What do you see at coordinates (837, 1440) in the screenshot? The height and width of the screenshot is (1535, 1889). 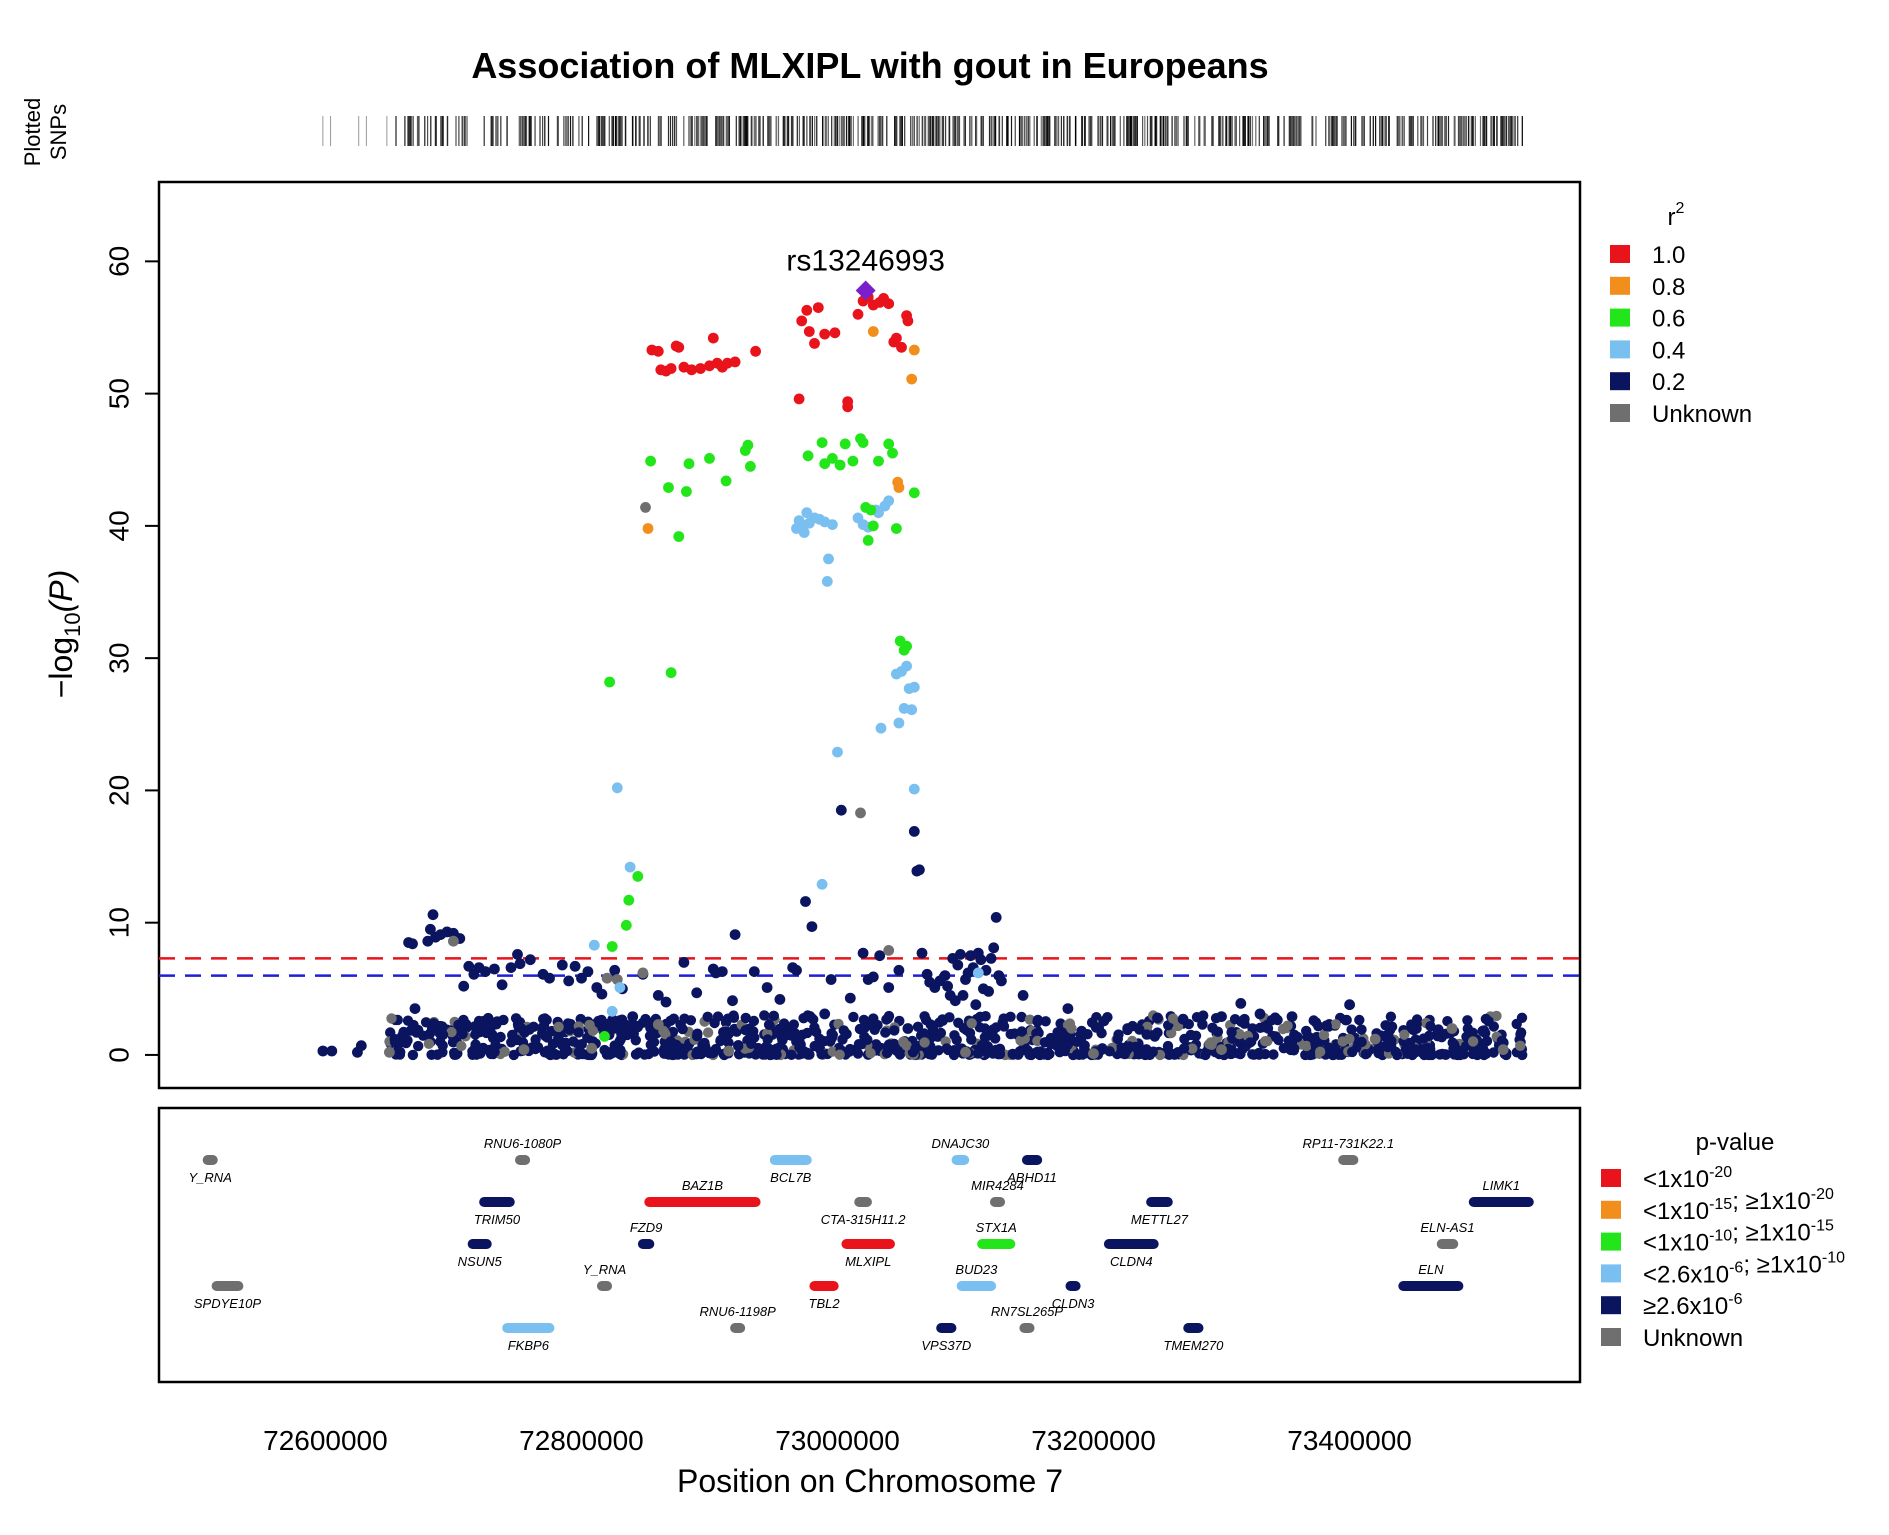 I see `x-tick-label-73000000: 73000000` at bounding box center [837, 1440].